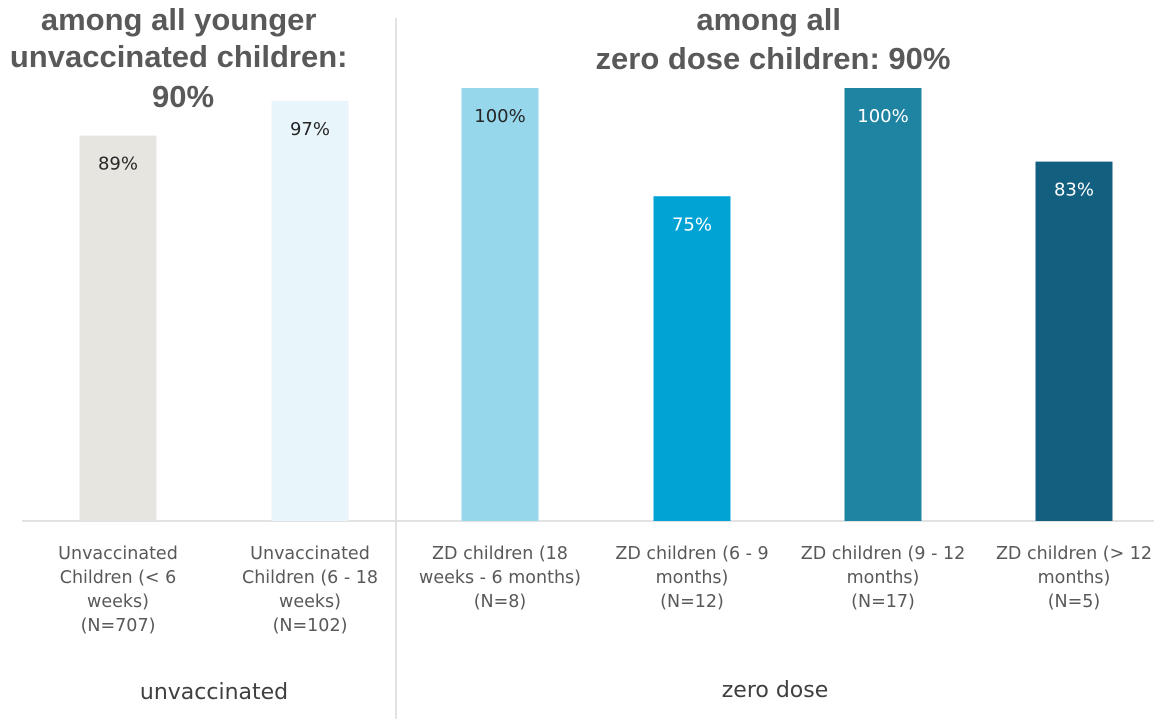 This screenshot has height=719, width=1154. I want to click on category-label-5-line-3: (N=17), so click(883, 602).